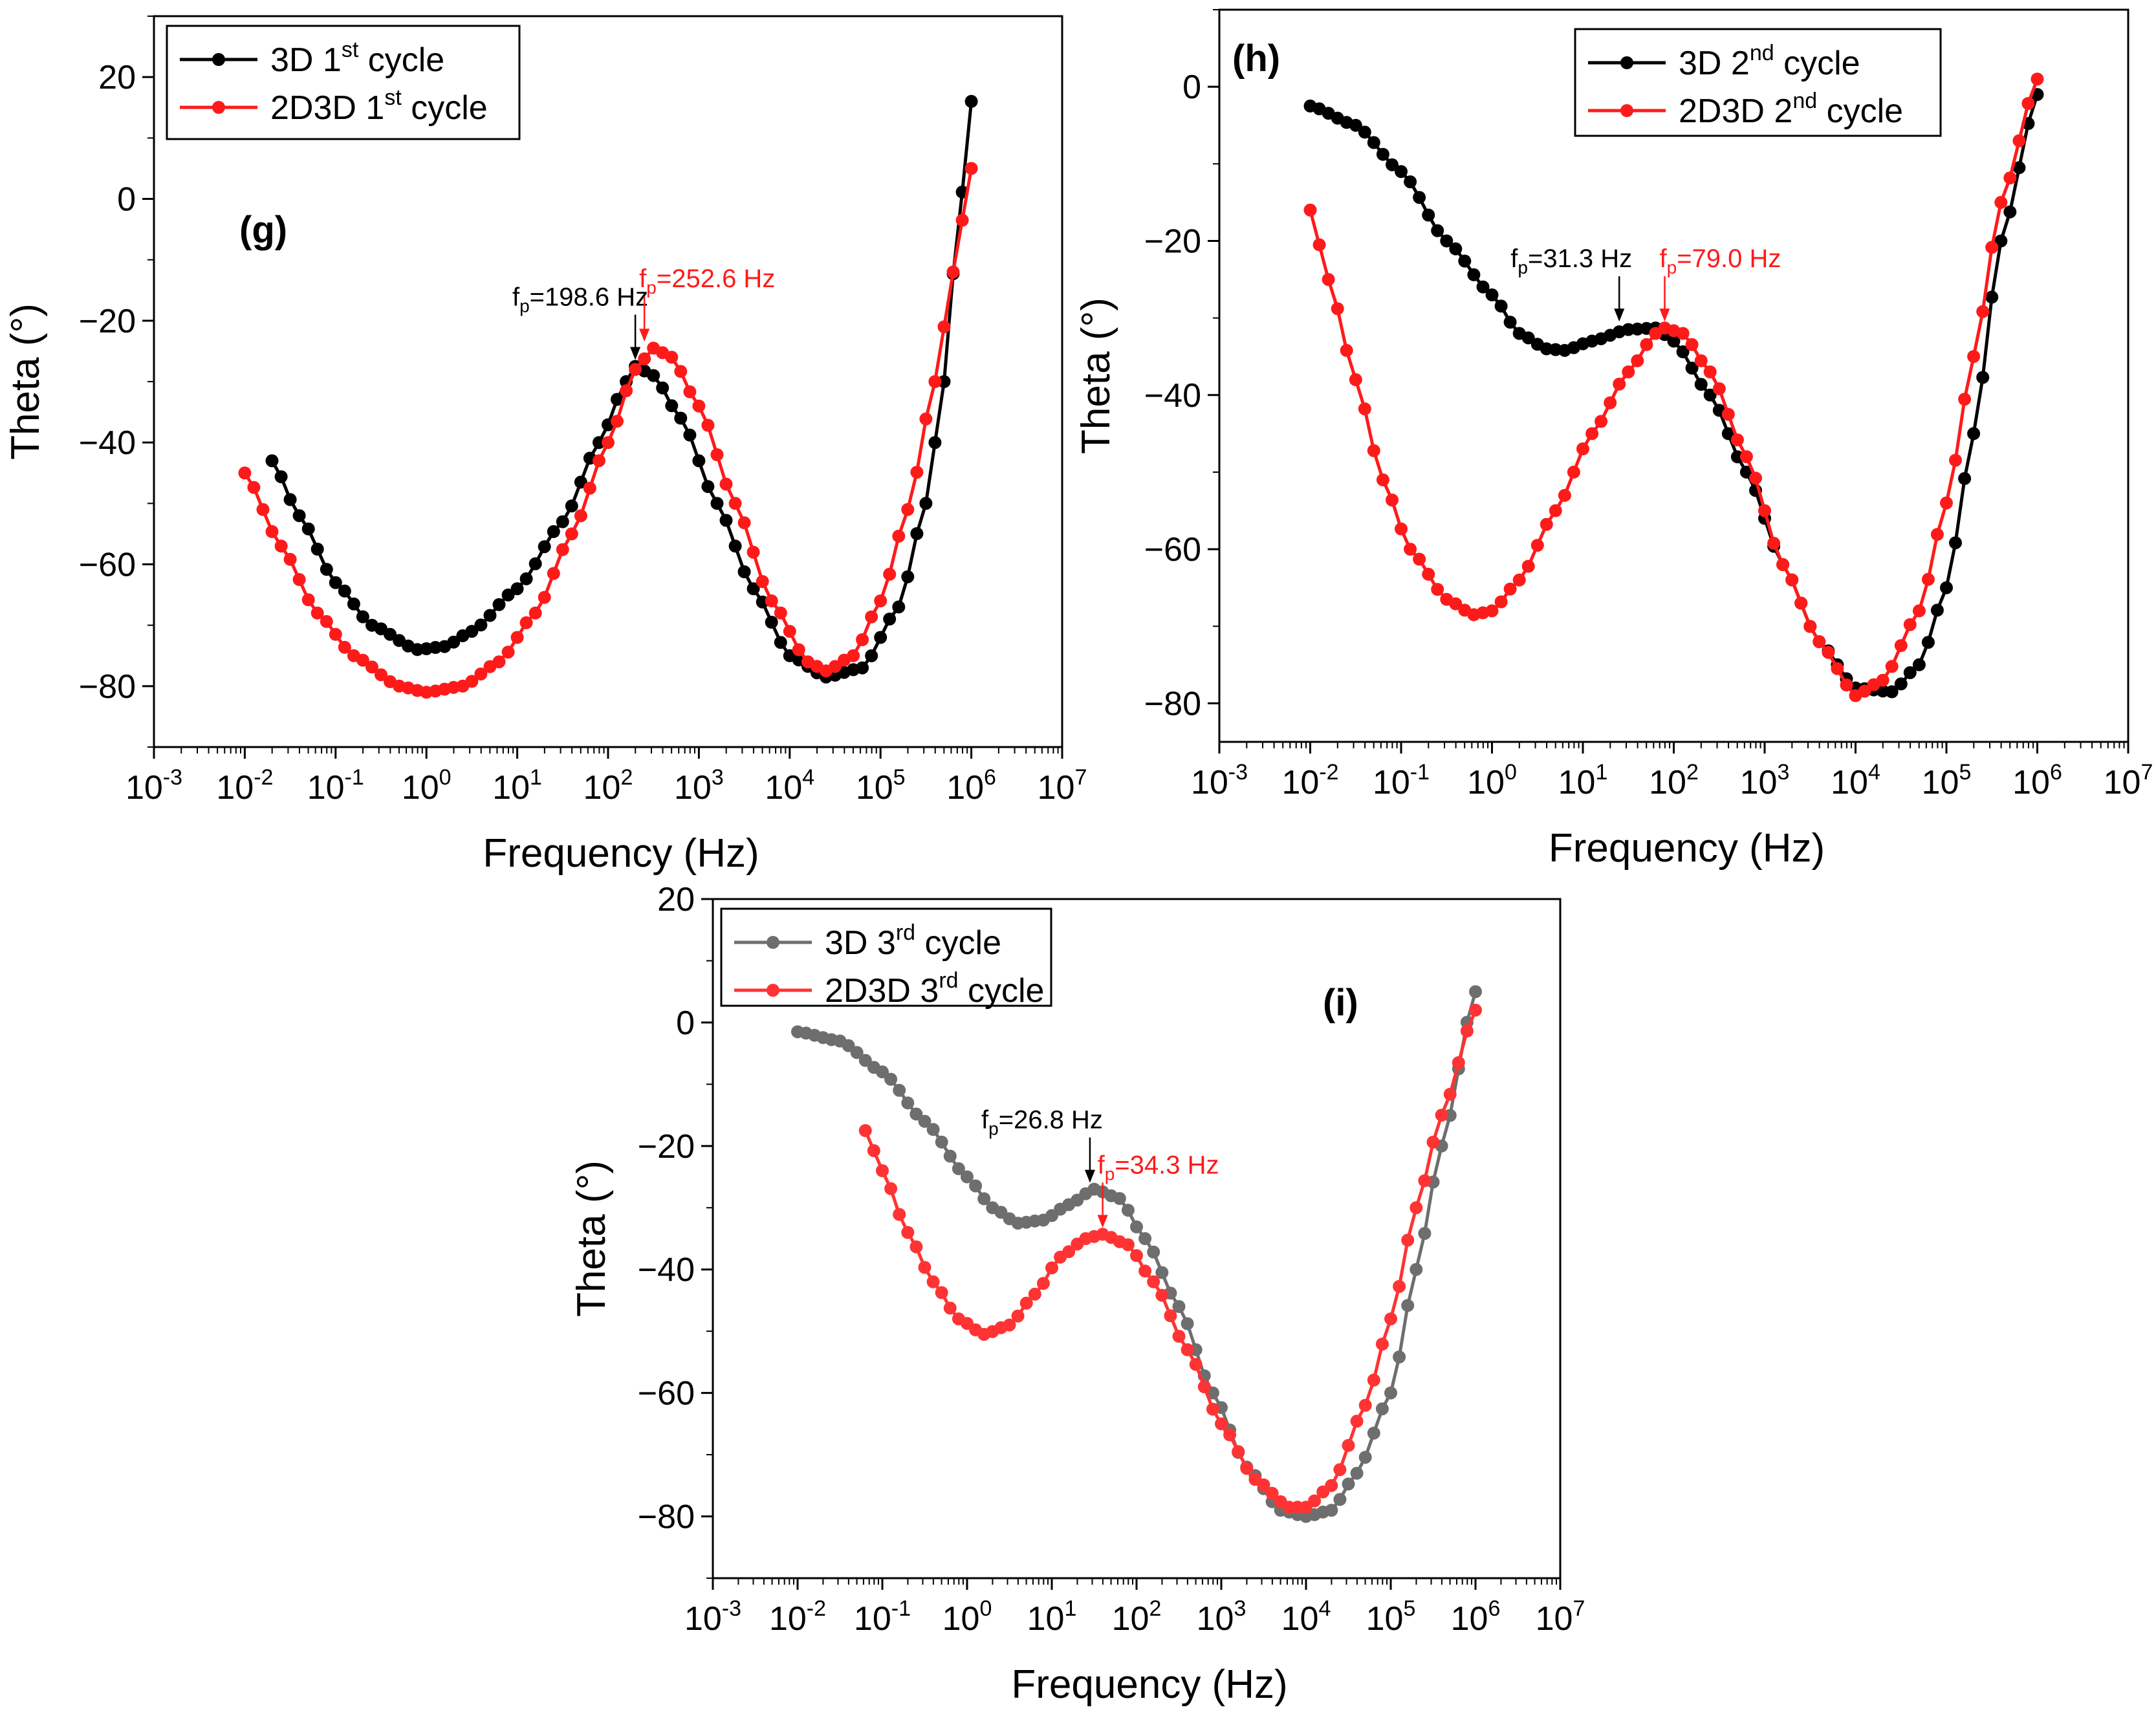 The width and height of the screenshot is (2156, 1714). I want to click on annotation-label: fp=31.3 Hz, so click(1571, 260).